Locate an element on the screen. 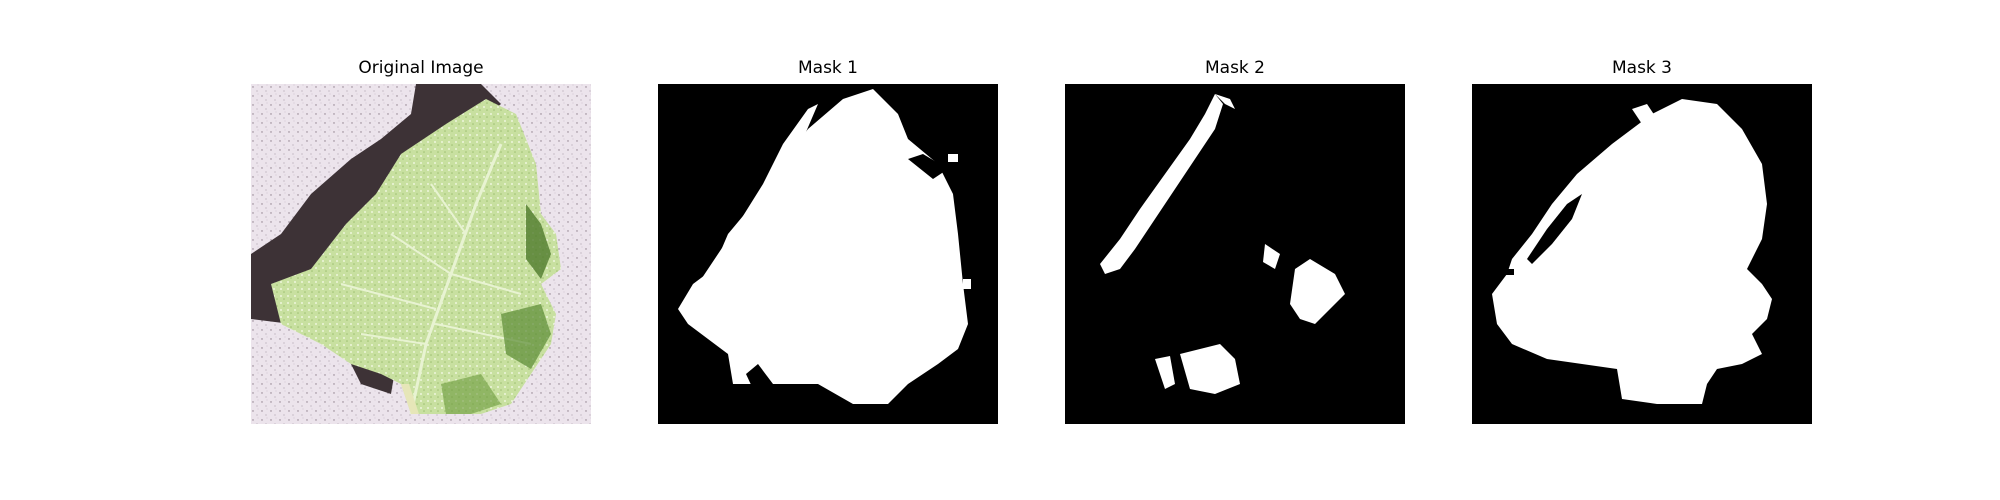 This screenshot has height=500, width=2000. mask-2-image is located at coordinates (1235, 254).